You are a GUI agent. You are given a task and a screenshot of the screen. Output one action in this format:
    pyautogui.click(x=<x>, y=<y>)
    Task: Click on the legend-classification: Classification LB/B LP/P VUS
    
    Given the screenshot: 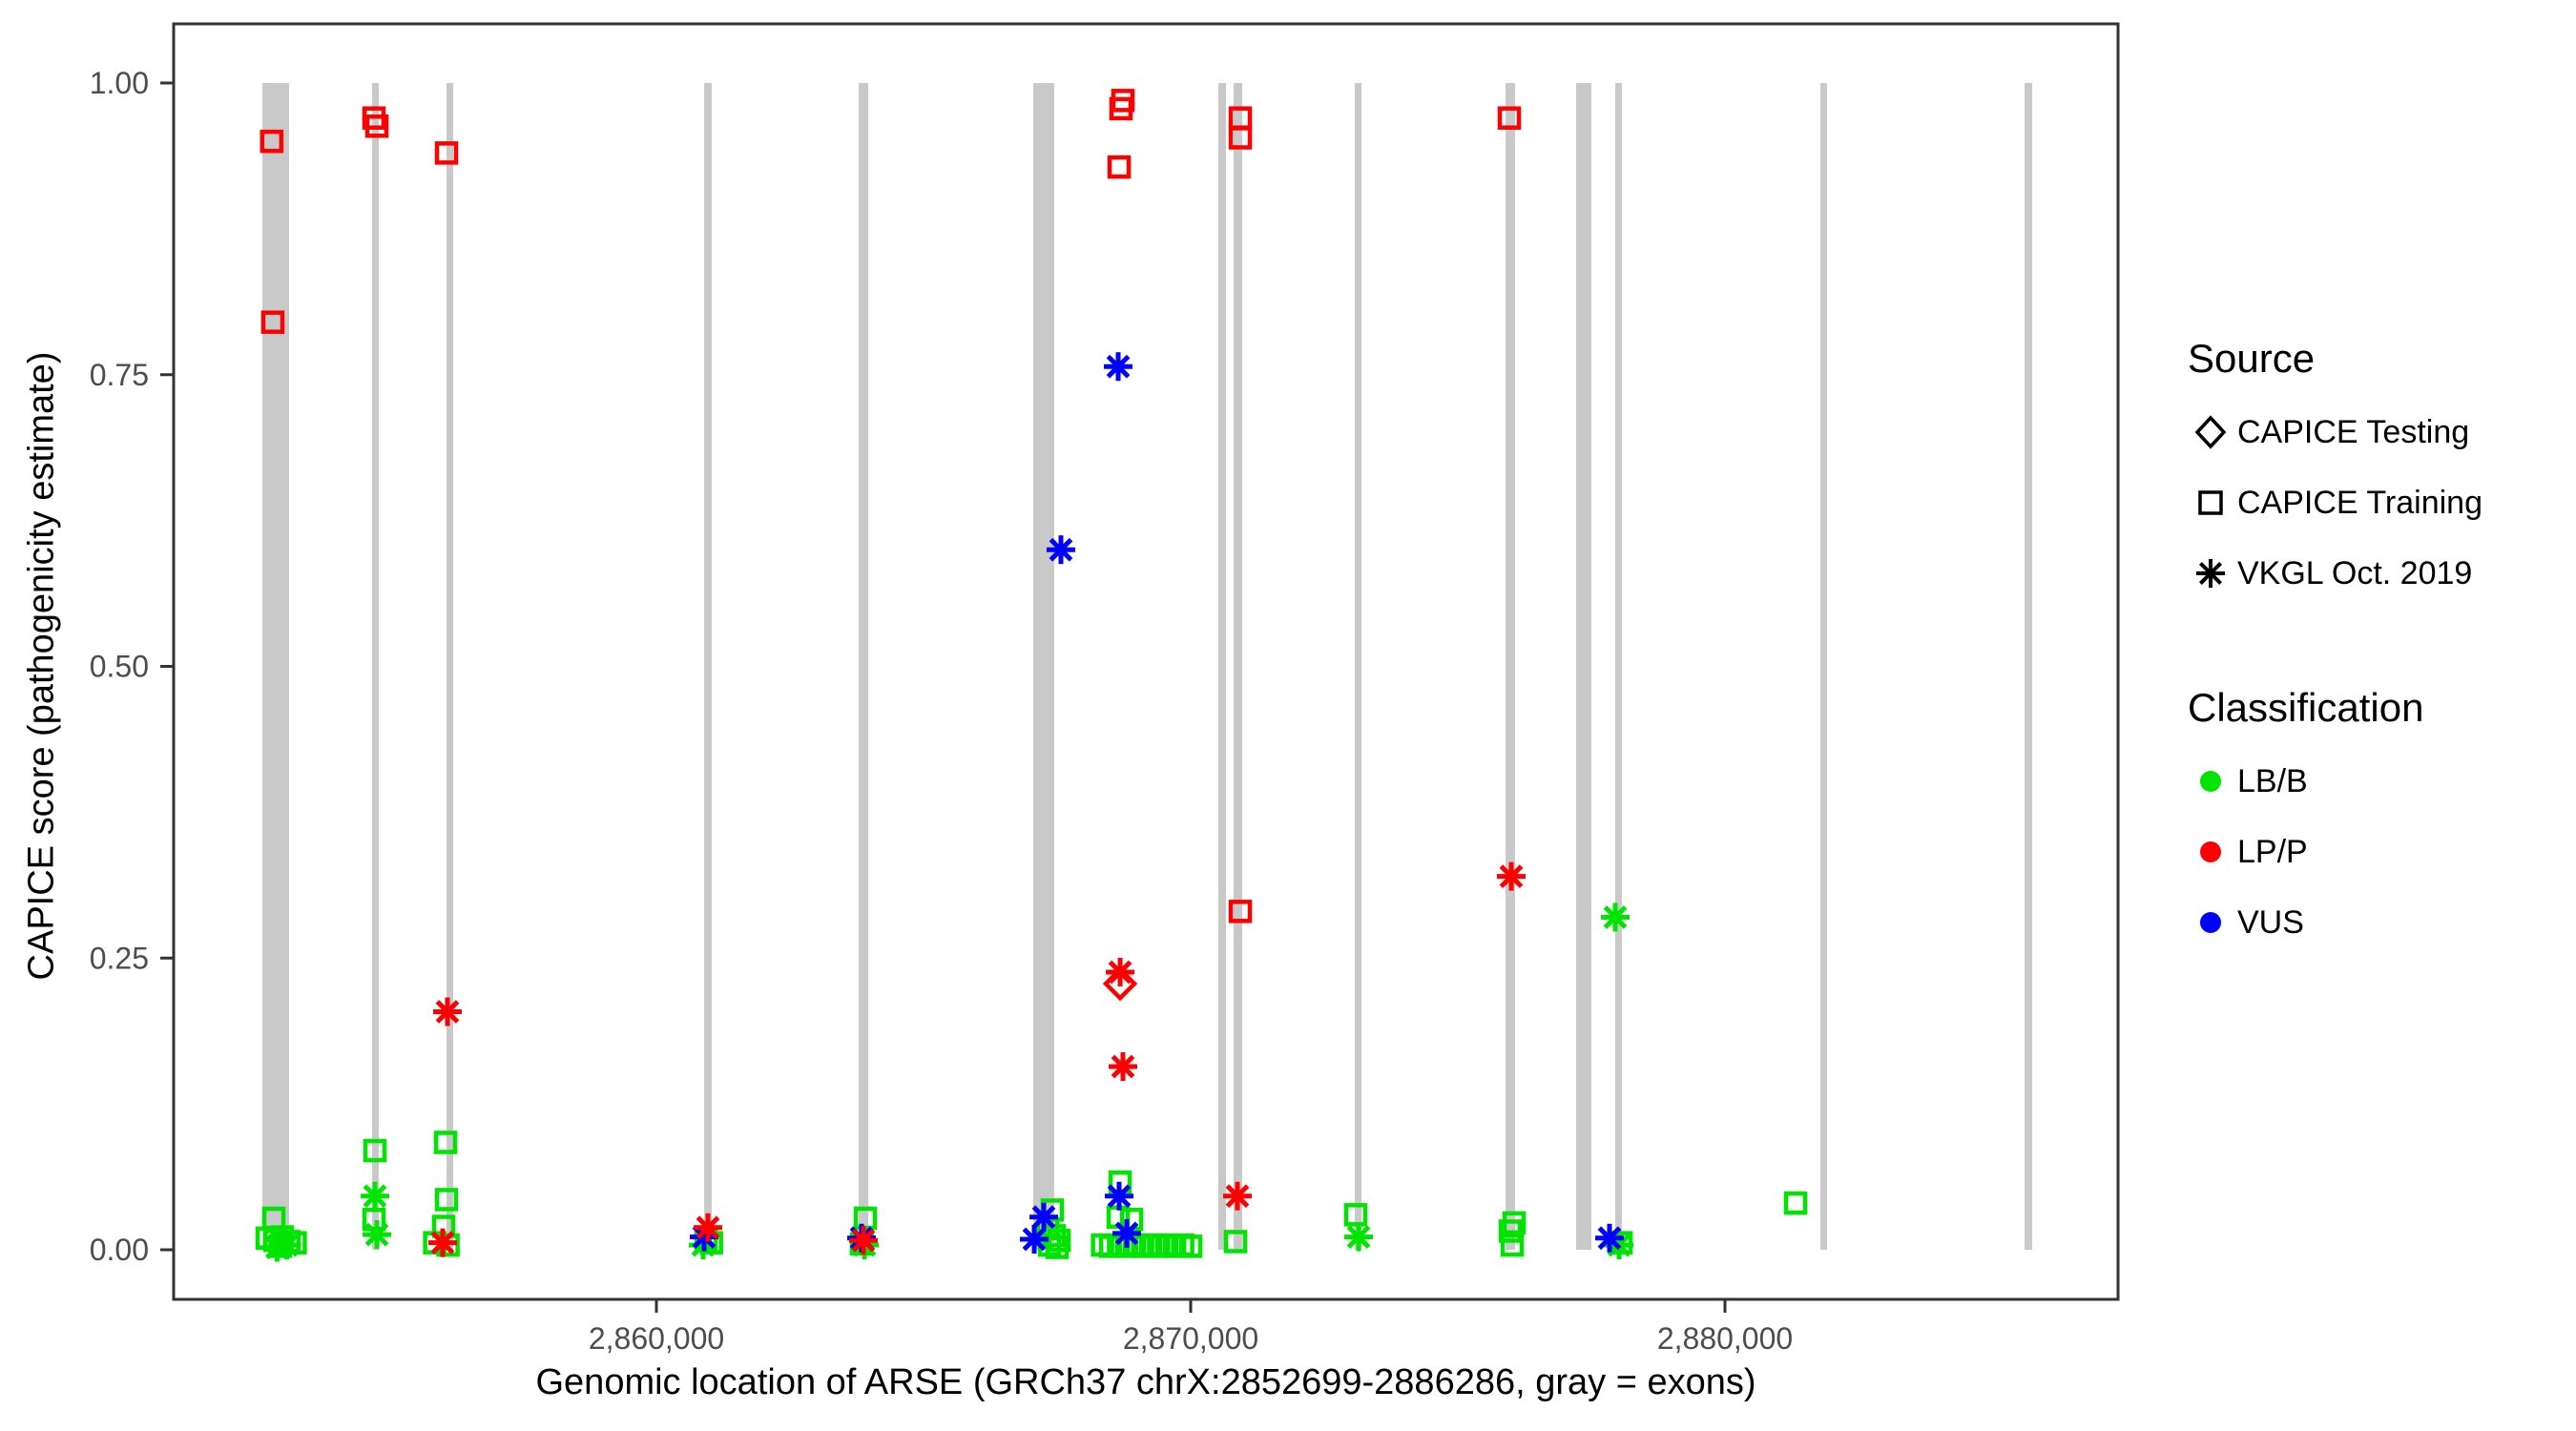 What is the action you would take?
    pyautogui.click(x=2305, y=821)
    